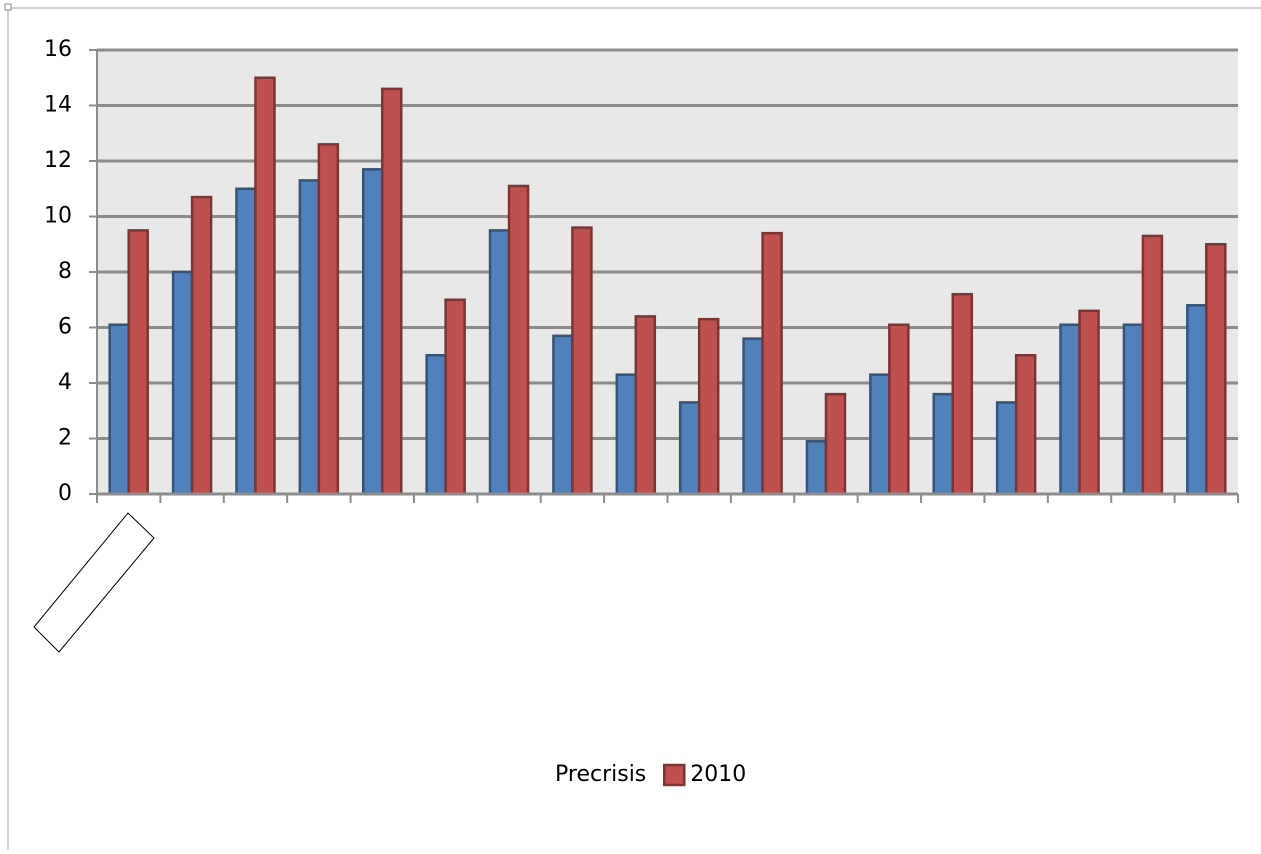  I want to click on legend-label: Precrisis, so click(600, 774).